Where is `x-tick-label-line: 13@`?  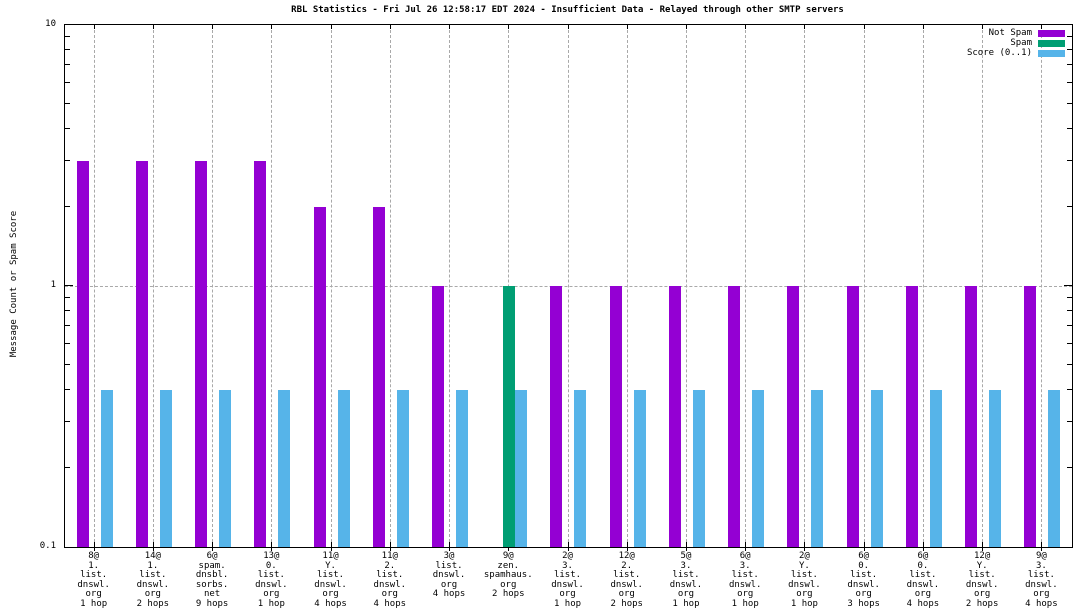
x-tick-label-line: 13@ is located at coordinates (271, 556).